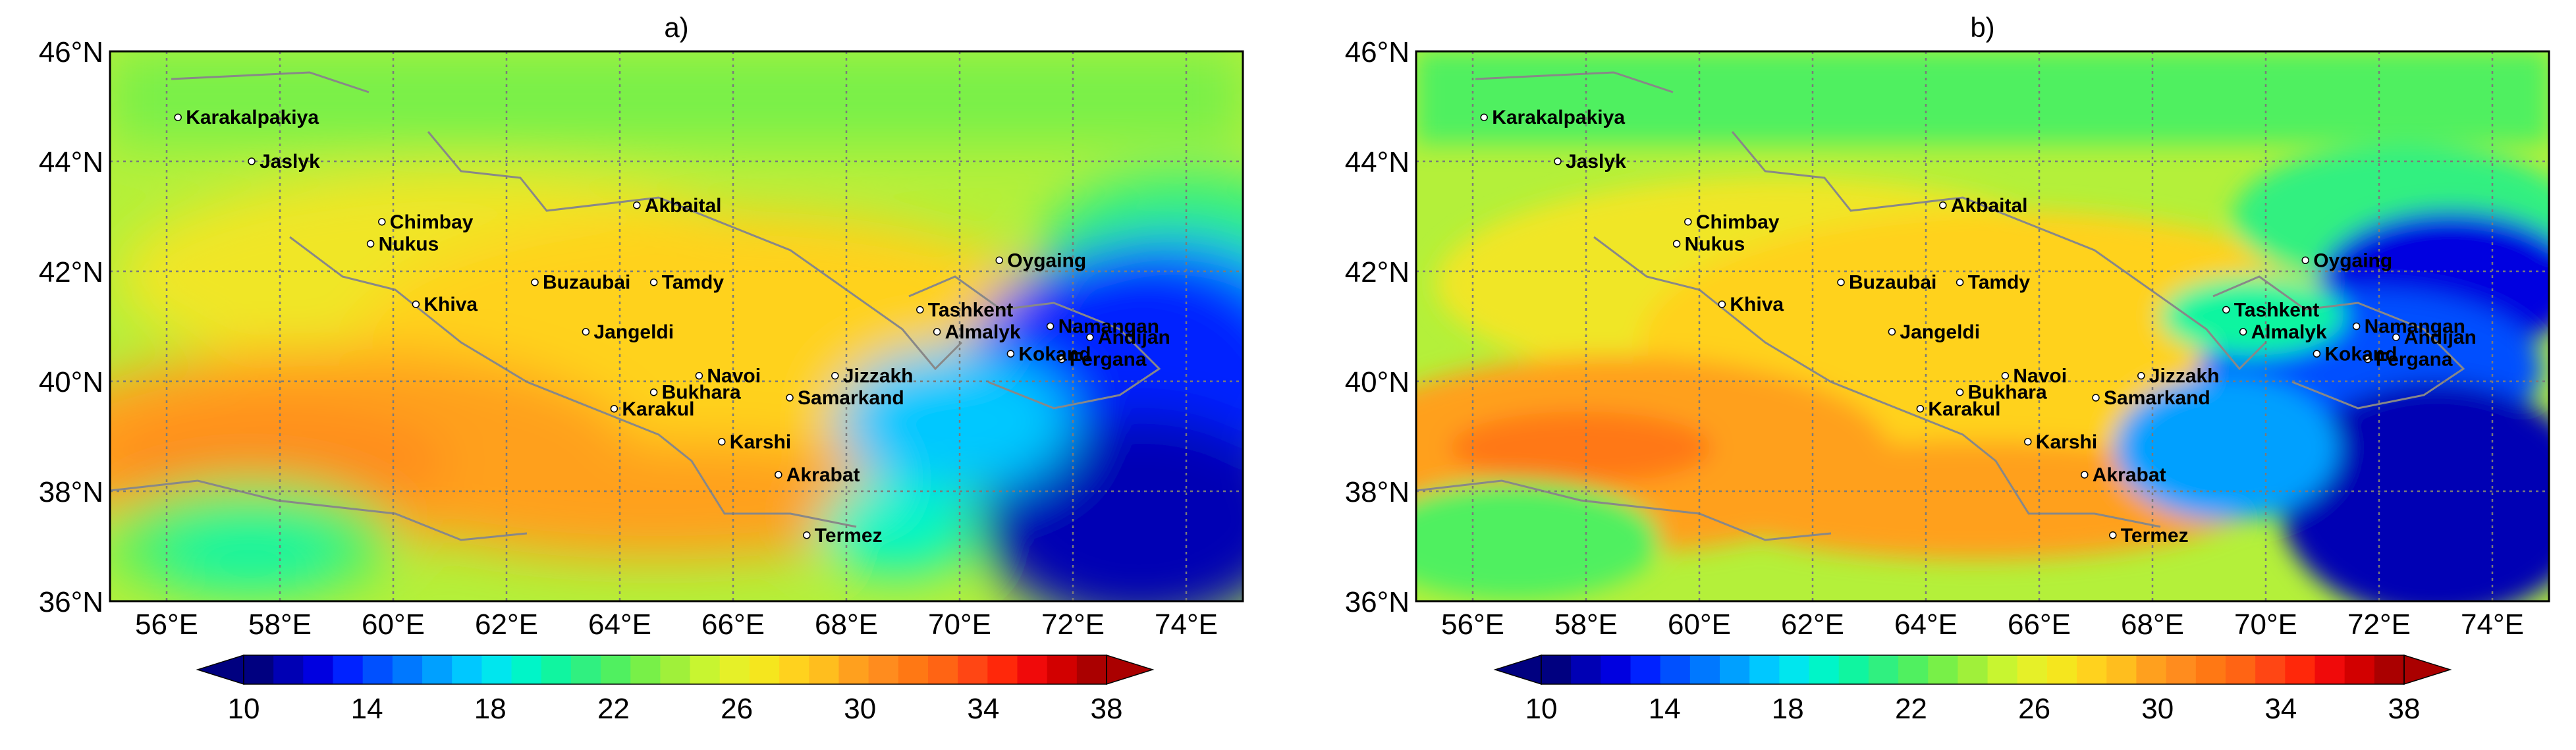 This screenshot has height=750, width=2576. I want to click on lon-tick-label: 68°E, so click(846, 624).